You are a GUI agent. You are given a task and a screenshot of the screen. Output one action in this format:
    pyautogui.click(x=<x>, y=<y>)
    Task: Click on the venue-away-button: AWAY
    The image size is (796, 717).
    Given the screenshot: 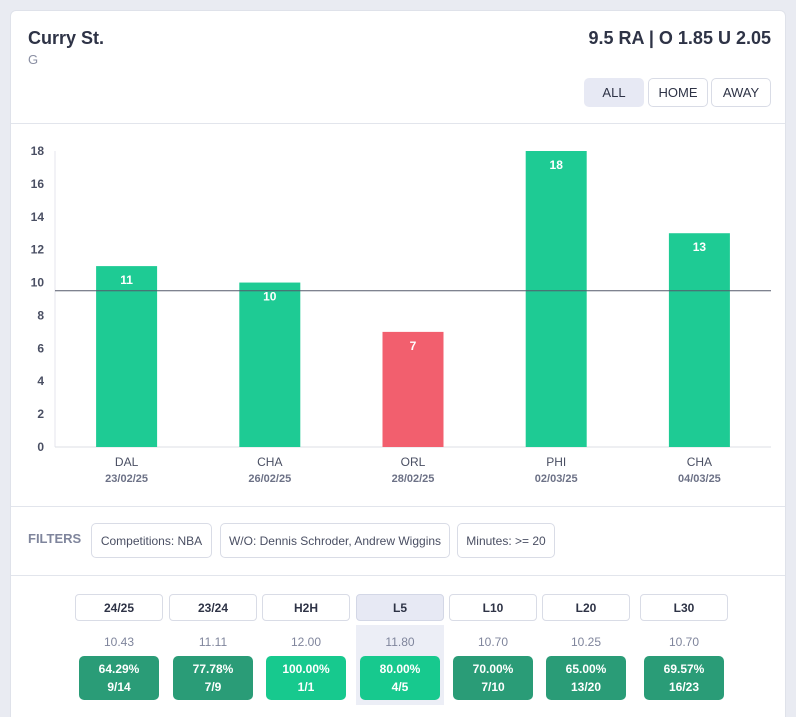 What is the action you would take?
    pyautogui.click(x=741, y=92)
    